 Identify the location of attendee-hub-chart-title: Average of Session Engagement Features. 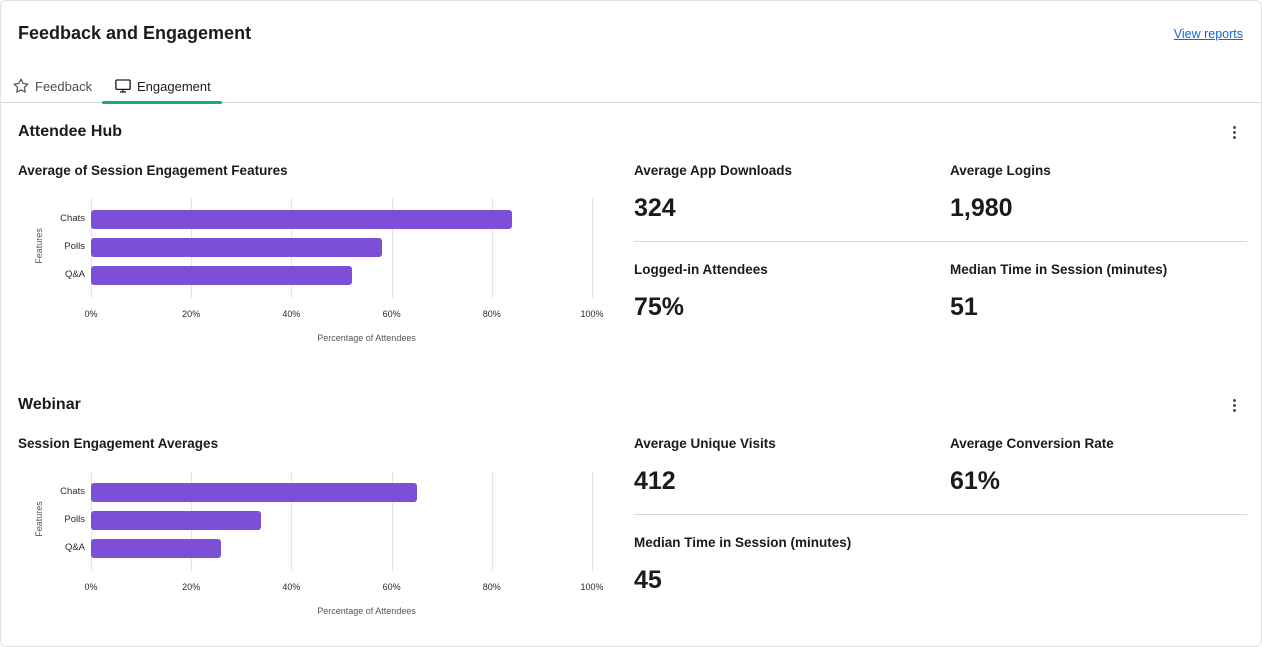
(153, 170).